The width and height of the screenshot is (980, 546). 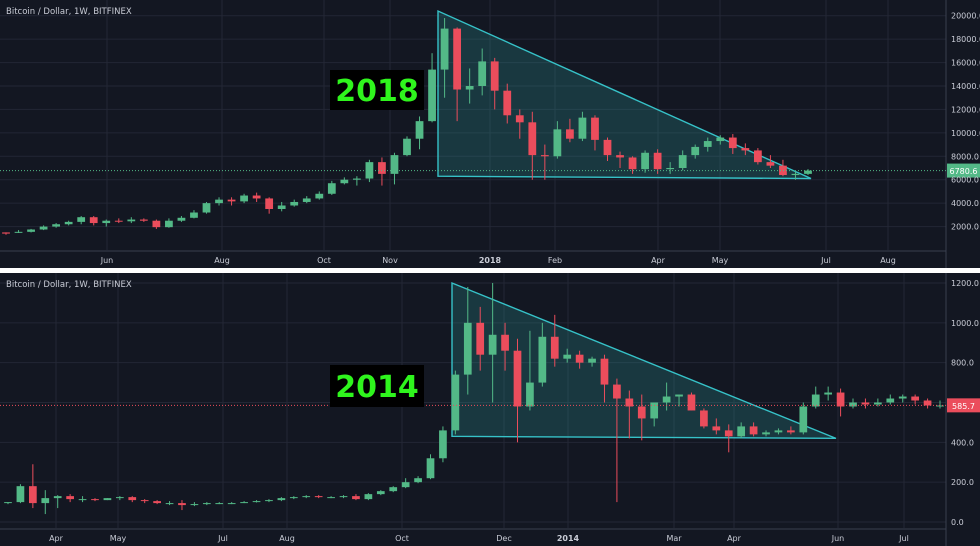 I want to click on y-tick-label: 6000.0, so click(x=965, y=180).